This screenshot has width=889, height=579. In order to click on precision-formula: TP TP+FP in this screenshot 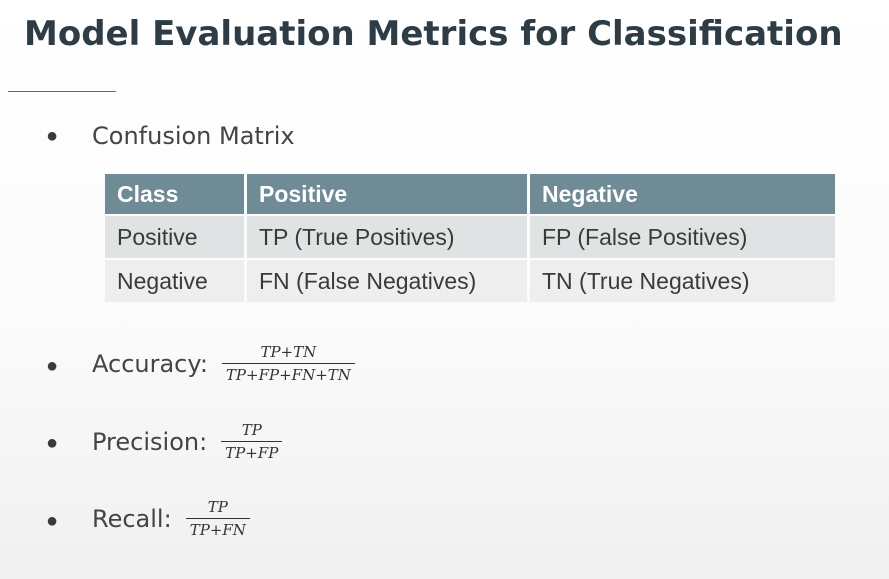, I will do `click(252, 441)`.